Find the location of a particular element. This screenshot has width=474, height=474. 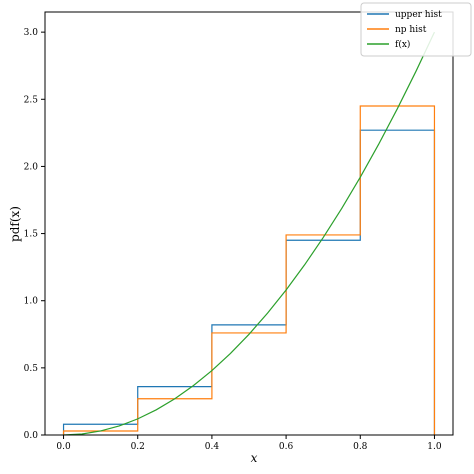

x-tick-label: 0.8 is located at coordinates (360, 447).